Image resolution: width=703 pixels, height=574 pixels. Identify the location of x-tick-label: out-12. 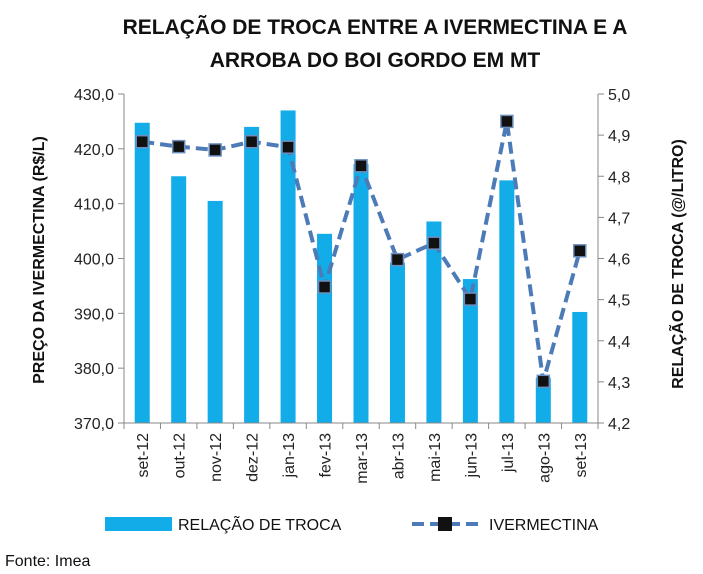
(180, 455).